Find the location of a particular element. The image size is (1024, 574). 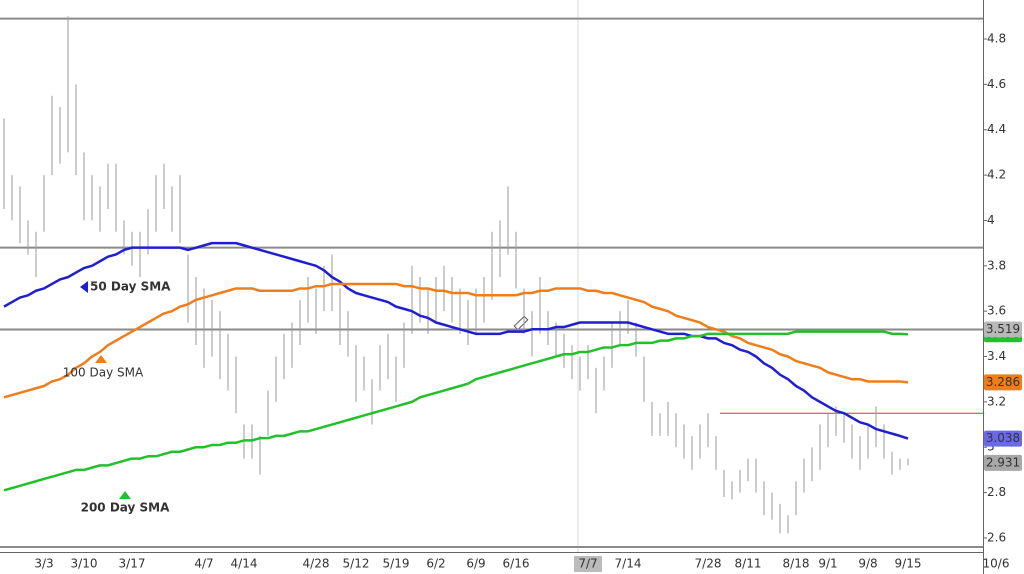

y-tick-label: 4.8 is located at coordinates (996, 39).